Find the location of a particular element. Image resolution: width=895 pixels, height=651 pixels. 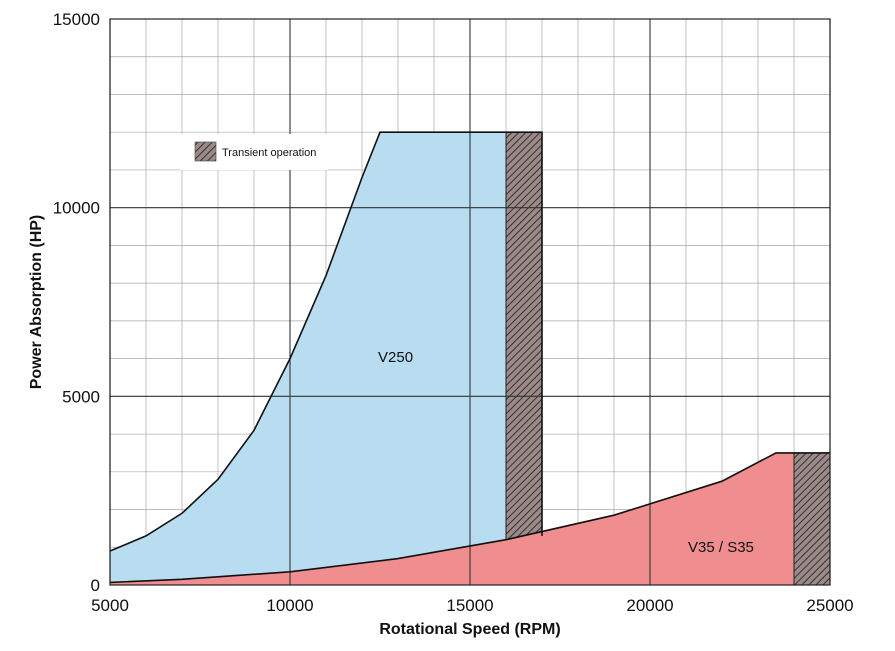

y-tick-label: 0 is located at coordinates (95, 585).